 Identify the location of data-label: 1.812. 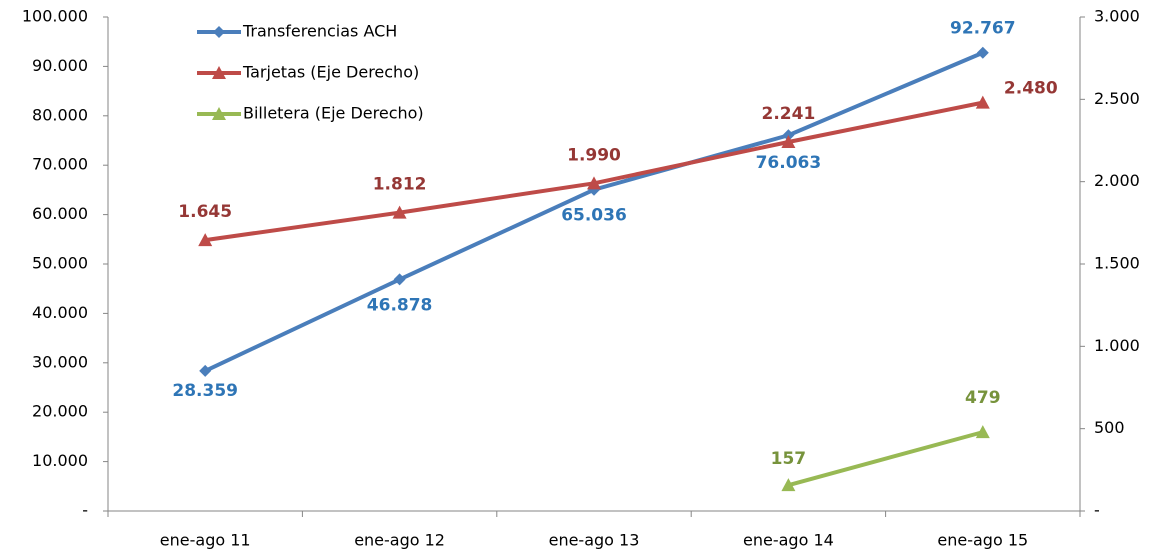
(400, 185).